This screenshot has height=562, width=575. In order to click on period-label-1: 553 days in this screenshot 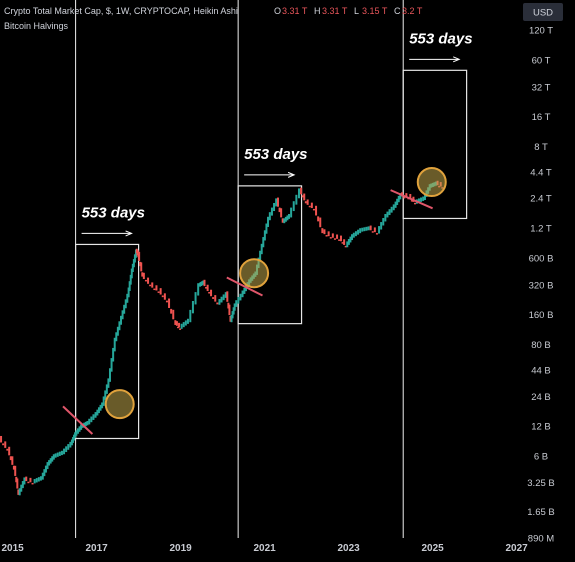, I will do `click(113, 212)`.